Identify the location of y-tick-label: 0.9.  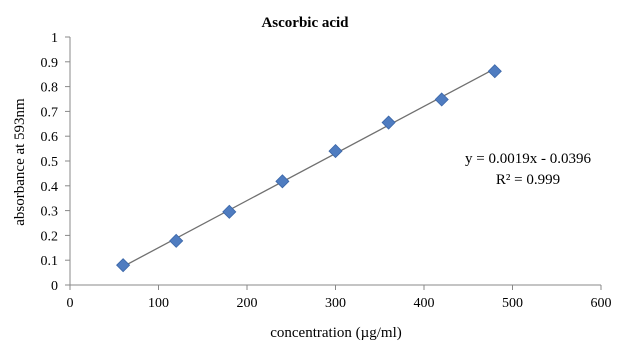
(50, 63).